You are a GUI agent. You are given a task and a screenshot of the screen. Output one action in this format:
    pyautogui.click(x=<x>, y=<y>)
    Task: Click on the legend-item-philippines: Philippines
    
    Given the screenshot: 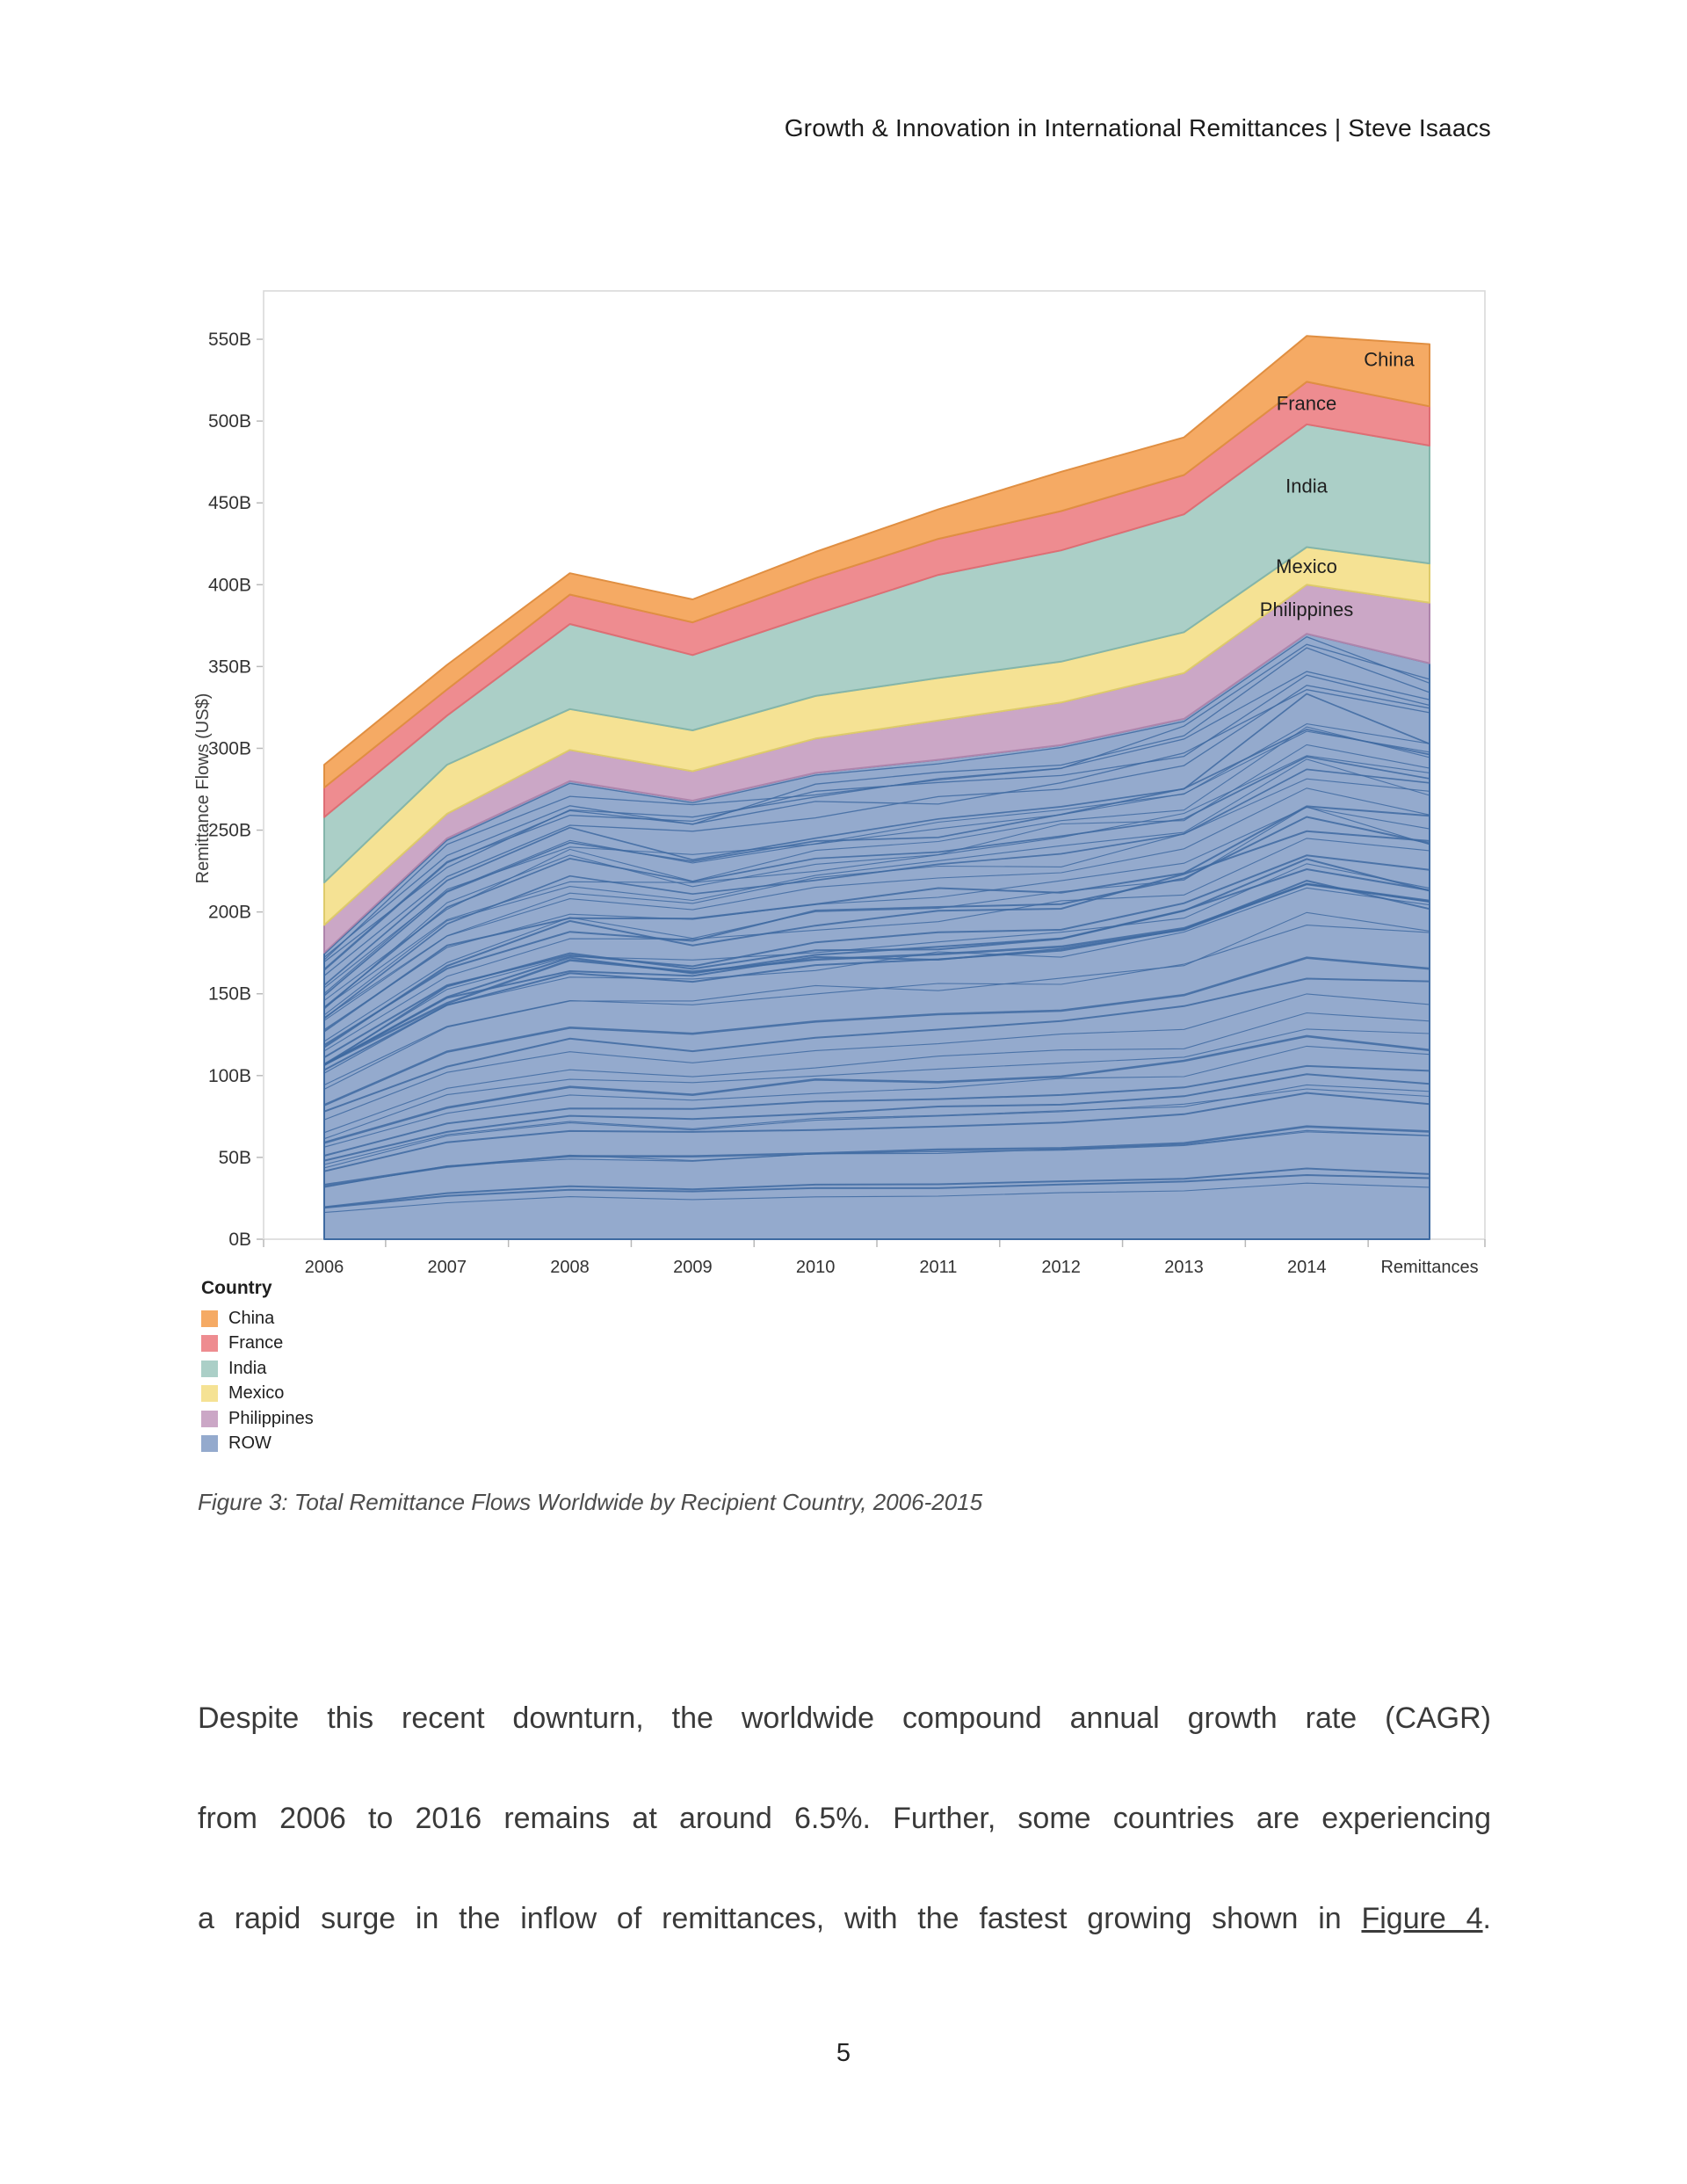 What is the action you would take?
    pyautogui.click(x=257, y=1419)
    